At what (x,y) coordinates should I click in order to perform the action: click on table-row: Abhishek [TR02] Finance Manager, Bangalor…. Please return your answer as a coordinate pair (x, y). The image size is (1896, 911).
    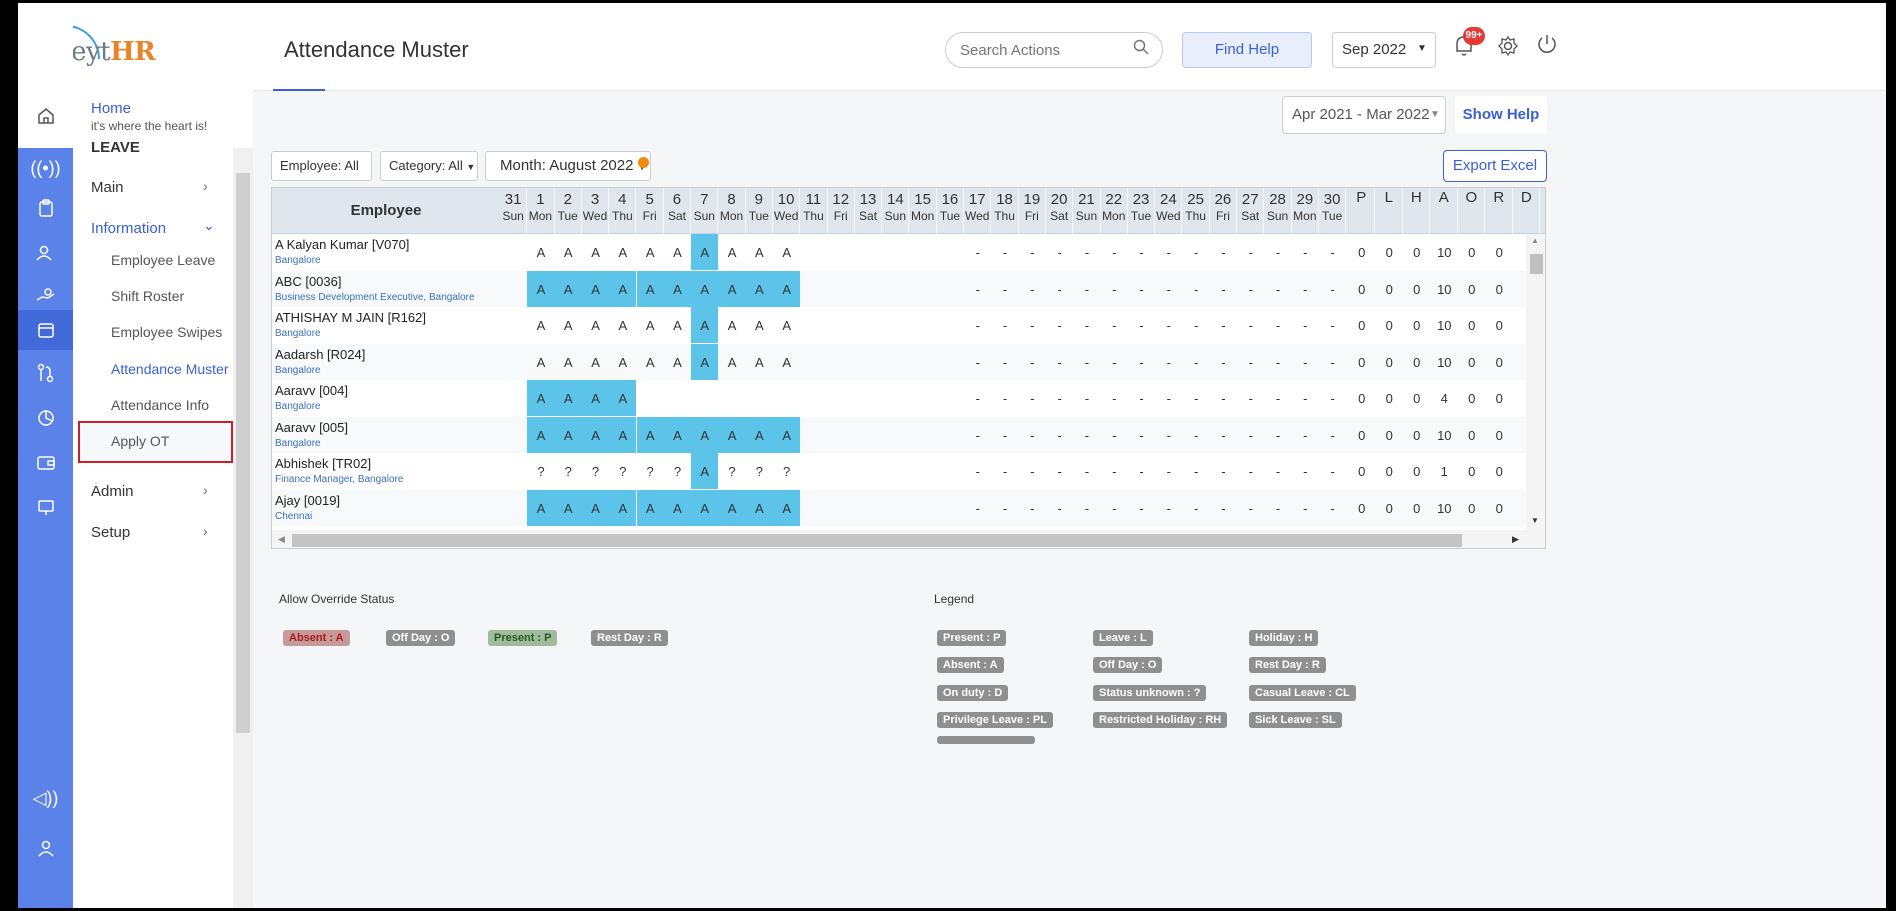
    Looking at the image, I should click on (908, 471).